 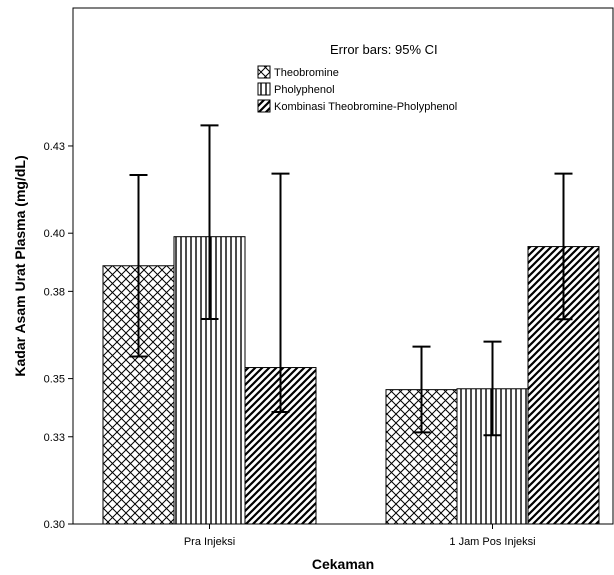 What do you see at coordinates (54, 234) in the screenshot?
I see `y-tick-label: 0.40` at bounding box center [54, 234].